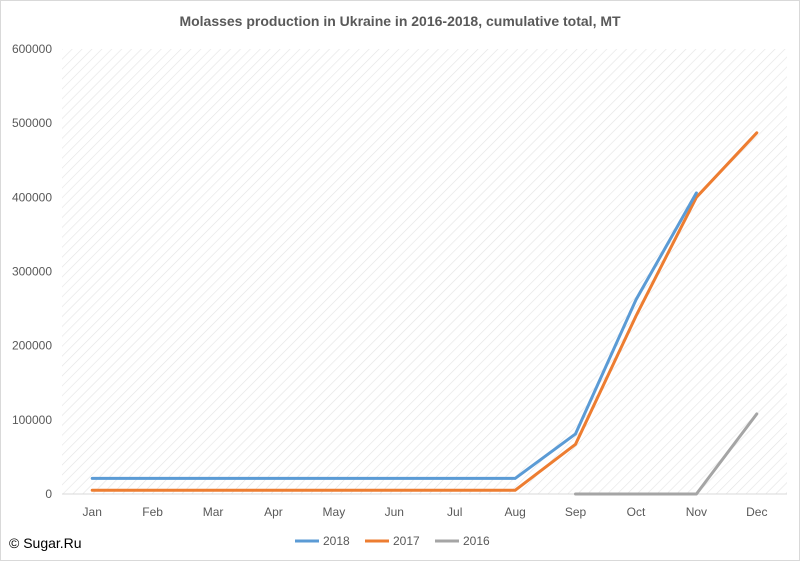 Image resolution: width=800 pixels, height=565 pixels. What do you see at coordinates (48, 494) in the screenshot?
I see `y-tick-label: 0` at bounding box center [48, 494].